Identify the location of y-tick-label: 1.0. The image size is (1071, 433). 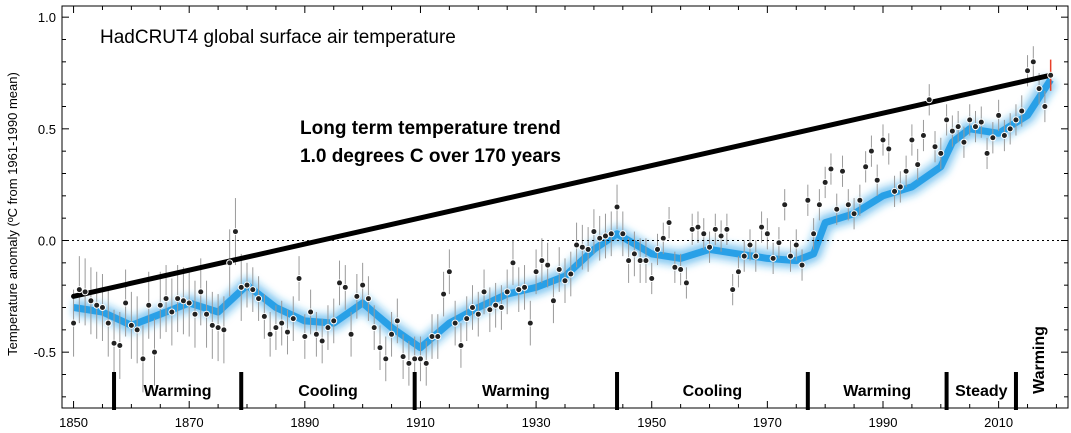
(47, 17).